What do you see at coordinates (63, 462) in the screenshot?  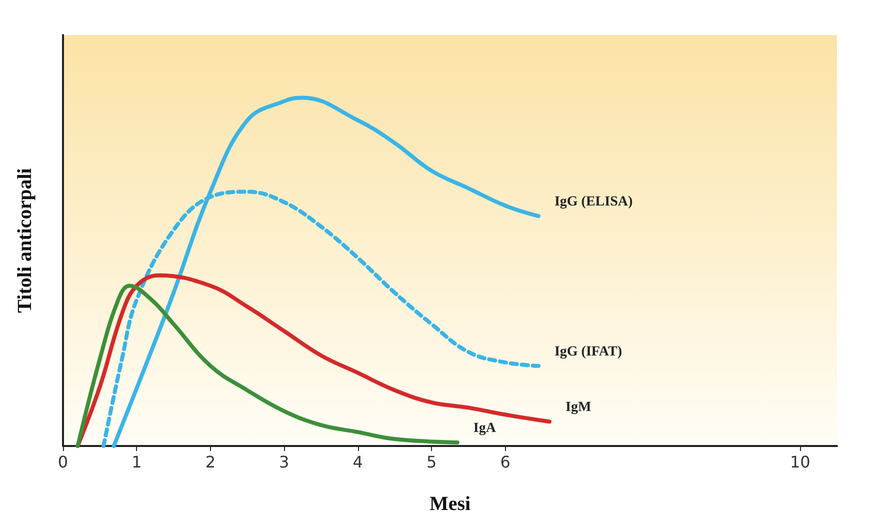 I see `x-tick-label: 0` at bounding box center [63, 462].